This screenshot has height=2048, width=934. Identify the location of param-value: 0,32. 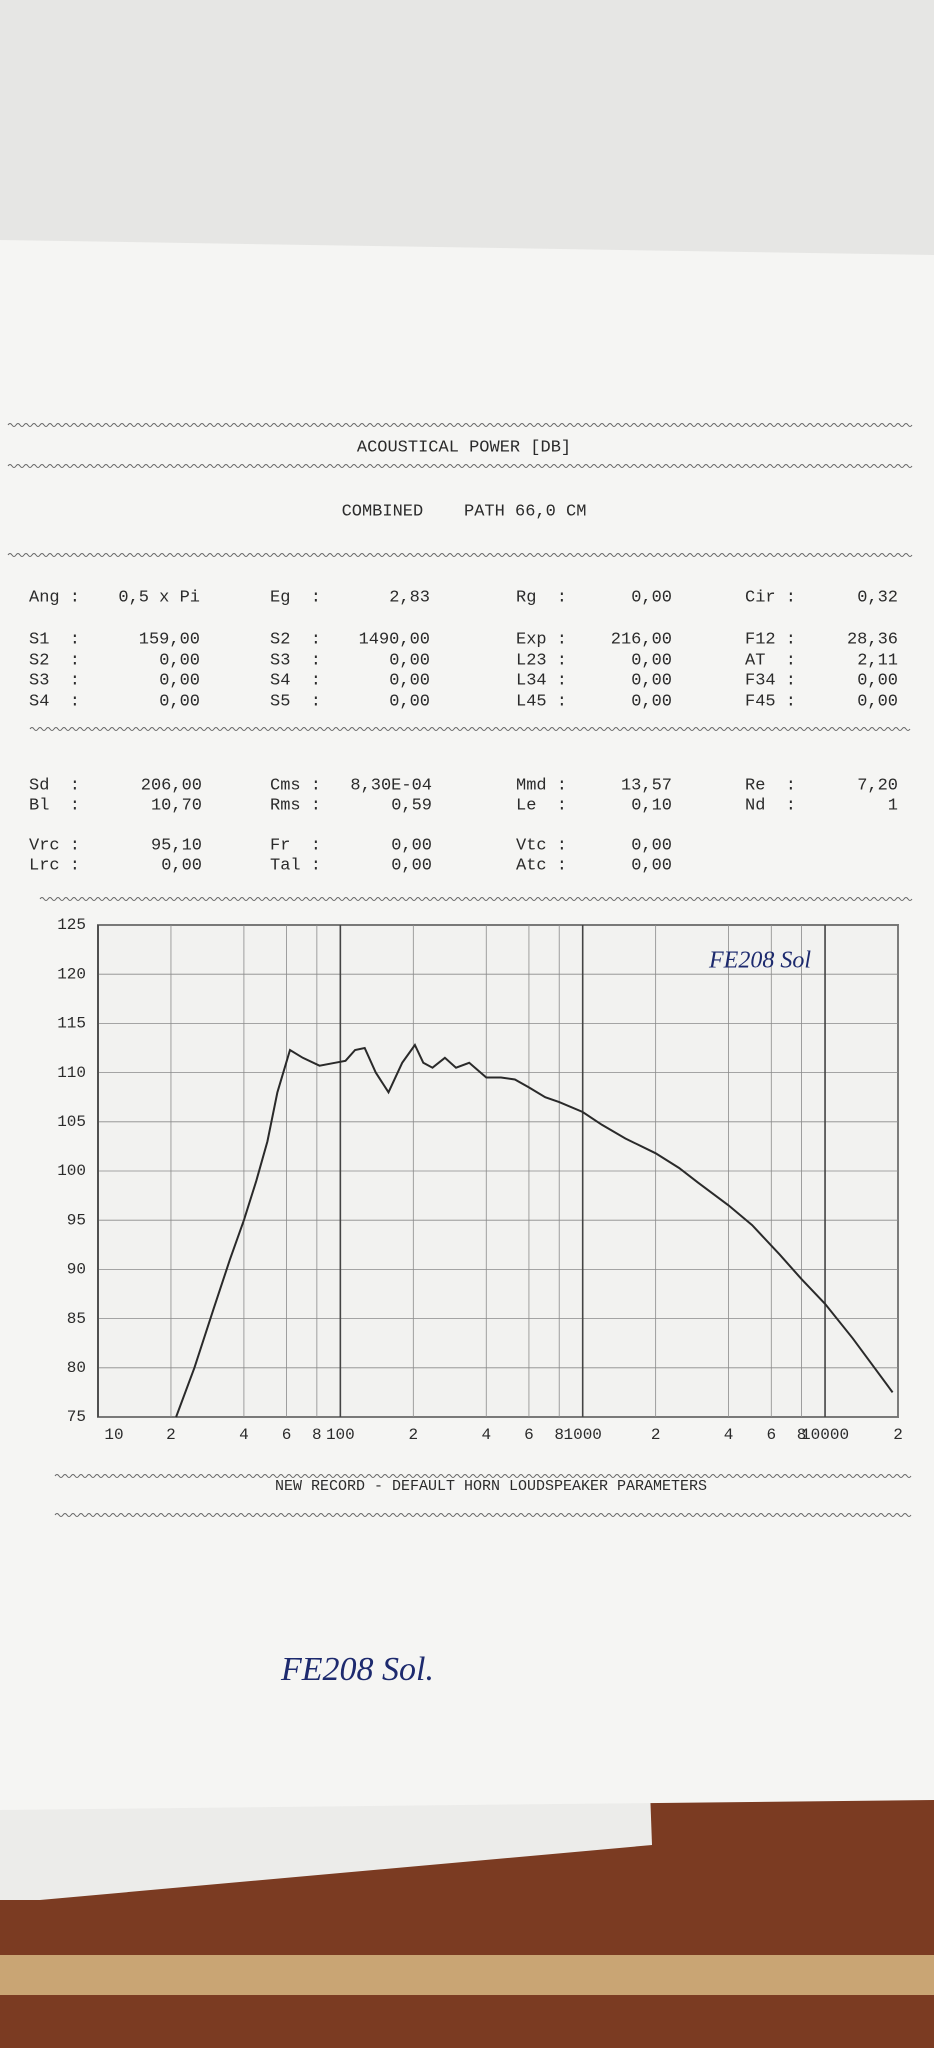
(877, 597).